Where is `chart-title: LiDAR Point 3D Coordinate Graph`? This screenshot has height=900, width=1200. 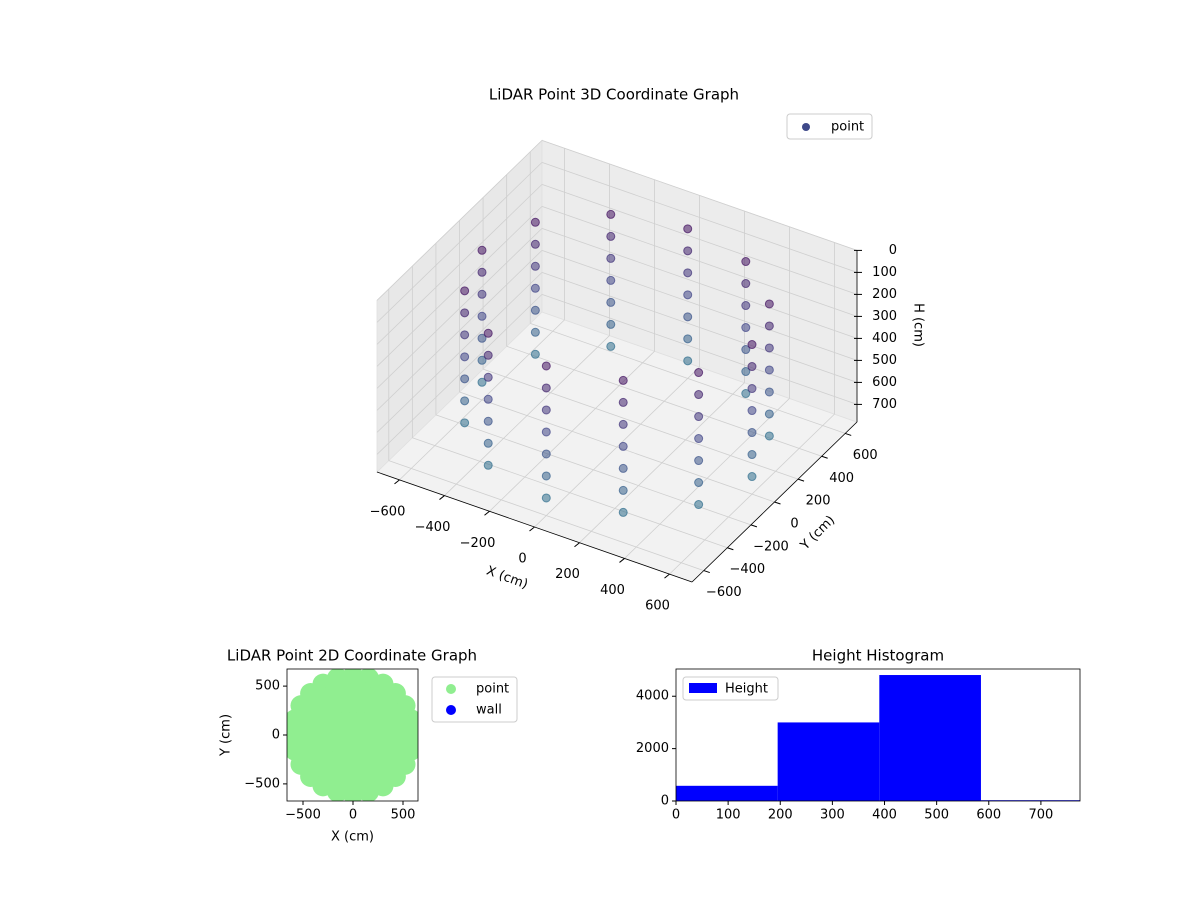
chart-title: LiDAR Point 3D Coordinate Graph is located at coordinates (614, 95).